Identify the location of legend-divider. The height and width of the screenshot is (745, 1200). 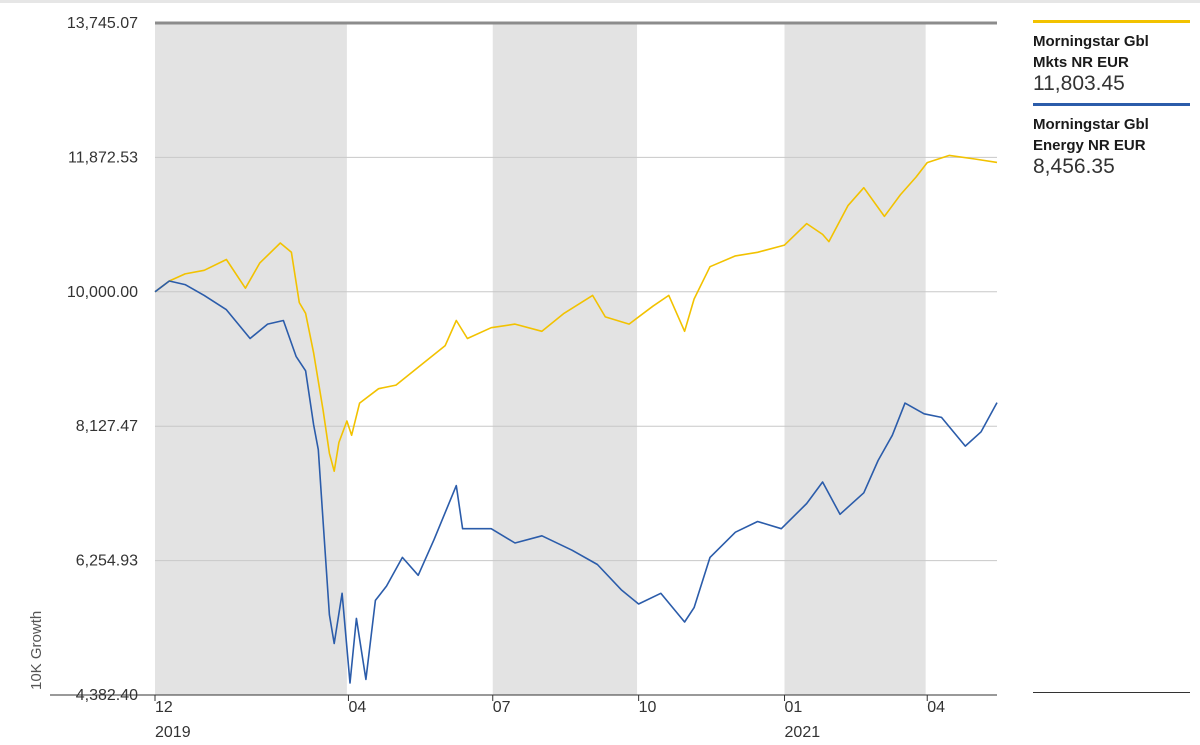
(1111, 692).